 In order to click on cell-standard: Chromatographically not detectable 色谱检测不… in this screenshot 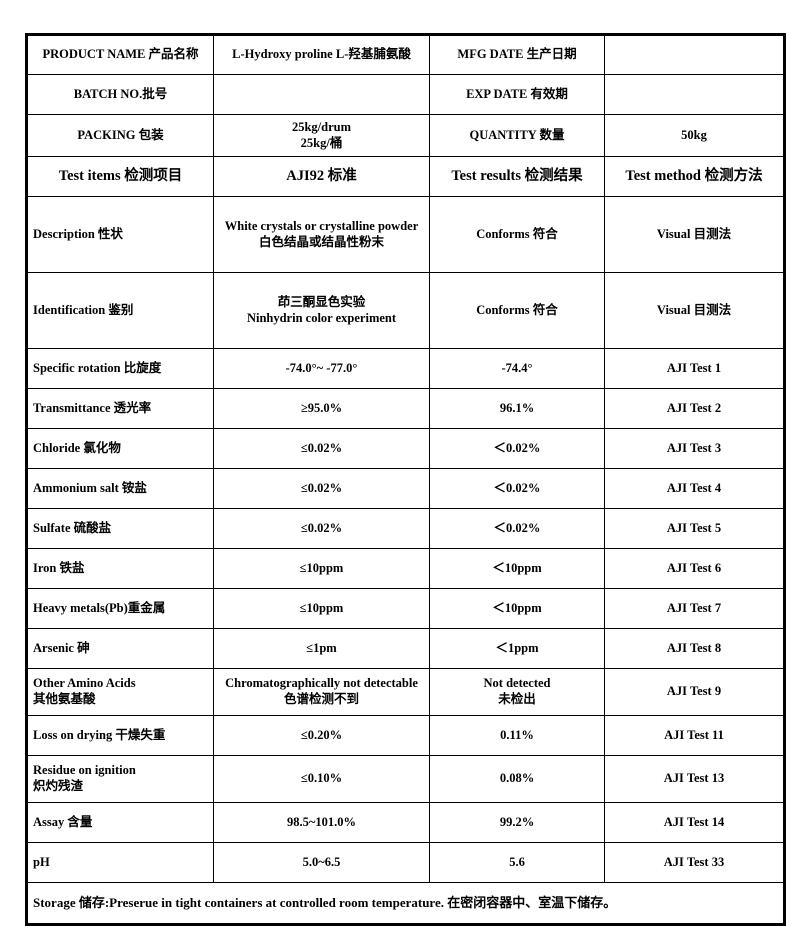, I will do `click(321, 692)`.